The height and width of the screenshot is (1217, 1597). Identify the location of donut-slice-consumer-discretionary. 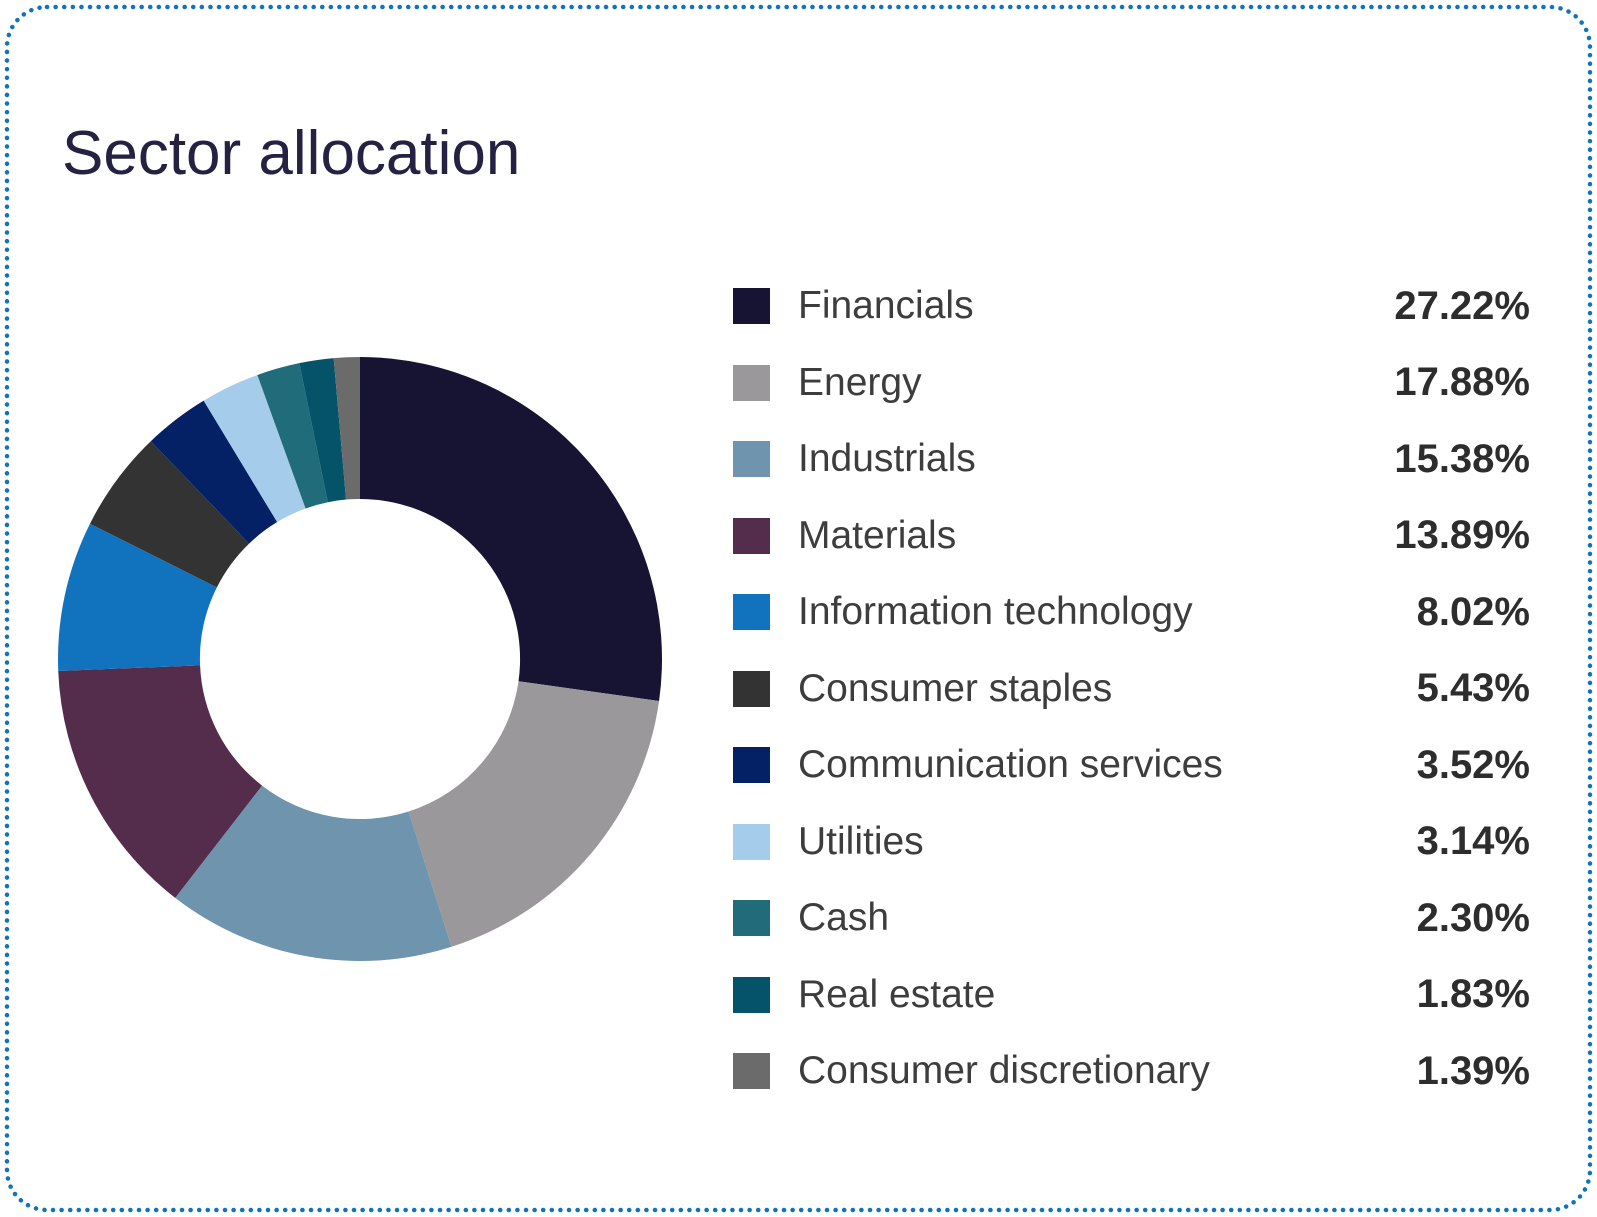
(346, 428).